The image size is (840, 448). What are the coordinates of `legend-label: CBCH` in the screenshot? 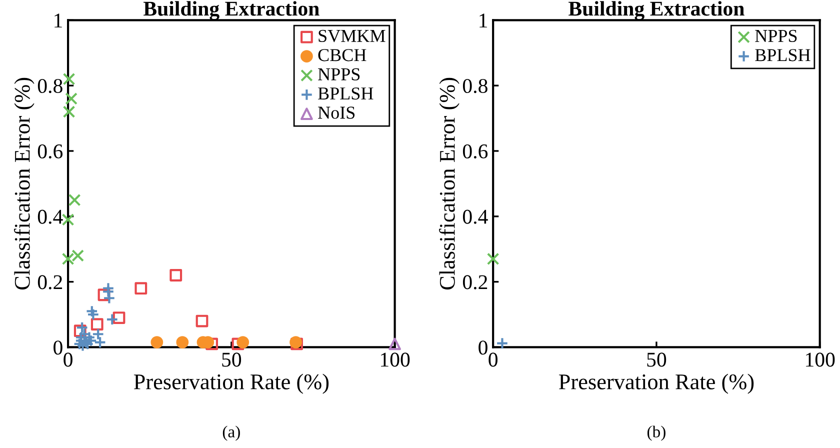 It's located at (342, 55).